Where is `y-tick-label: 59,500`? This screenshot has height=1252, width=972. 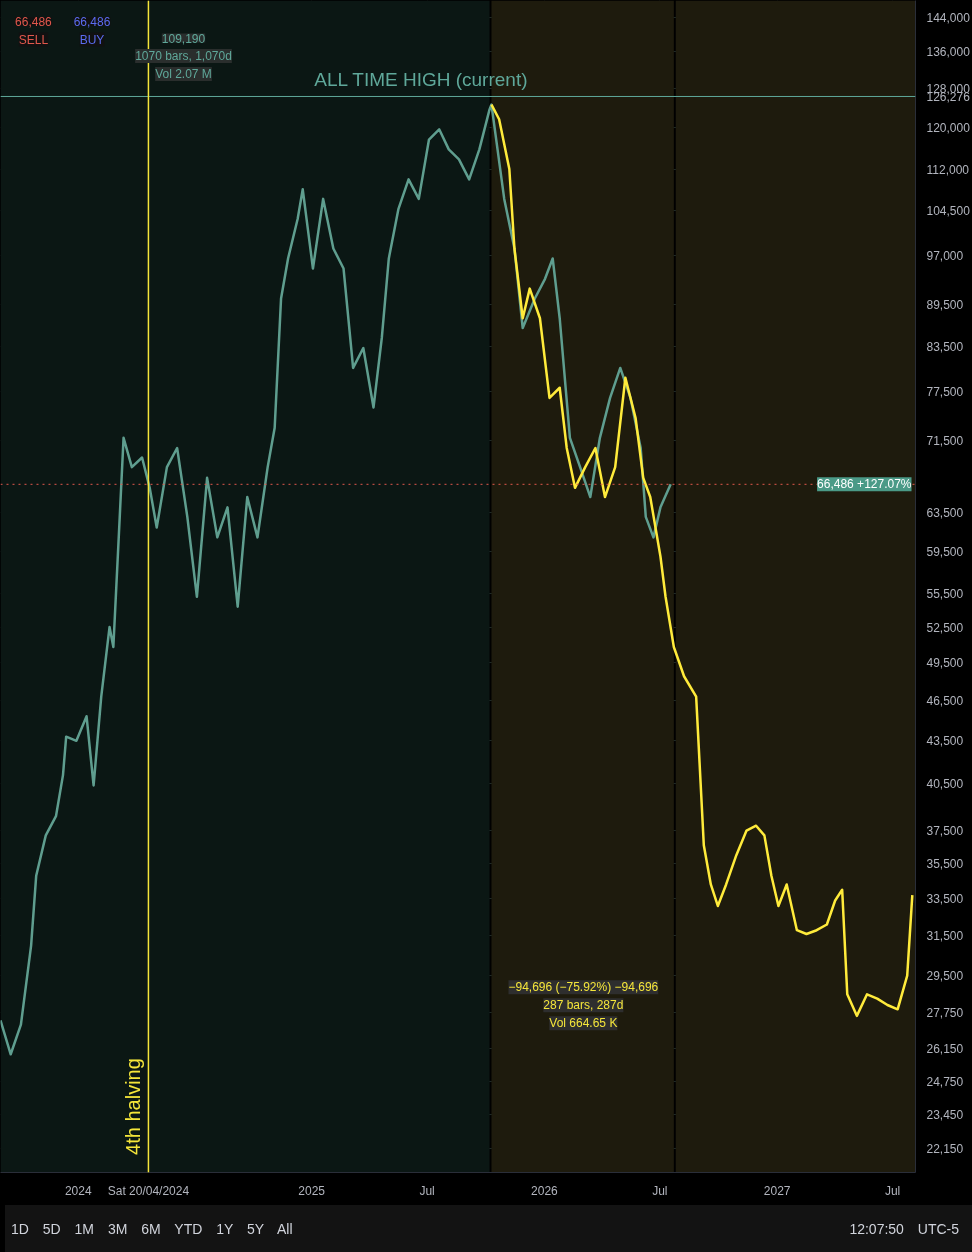 y-tick-label: 59,500 is located at coordinates (945, 551).